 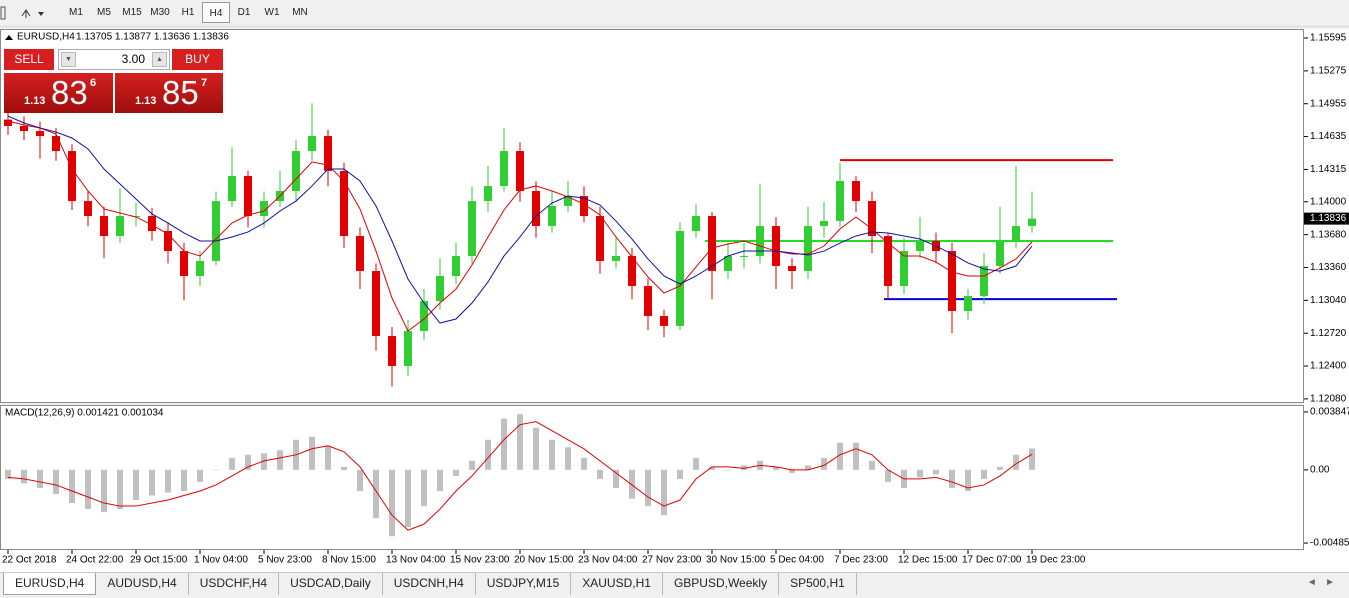 I want to click on period-button: H1, so click(x=188, y=12).